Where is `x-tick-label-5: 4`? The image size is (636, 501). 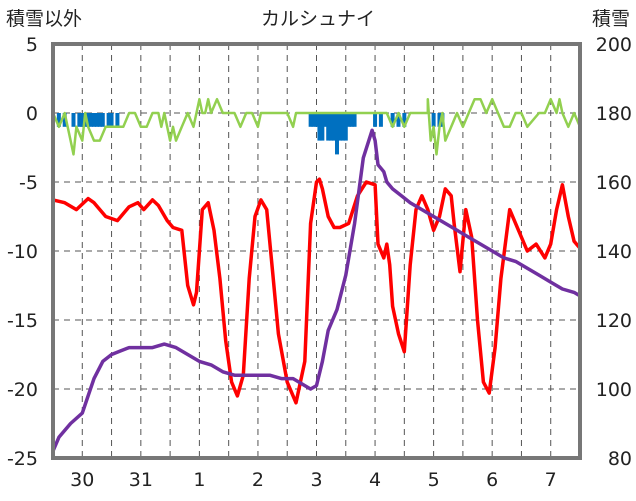
x-tick-label-5: 4 is located at coordinates (375, 480).